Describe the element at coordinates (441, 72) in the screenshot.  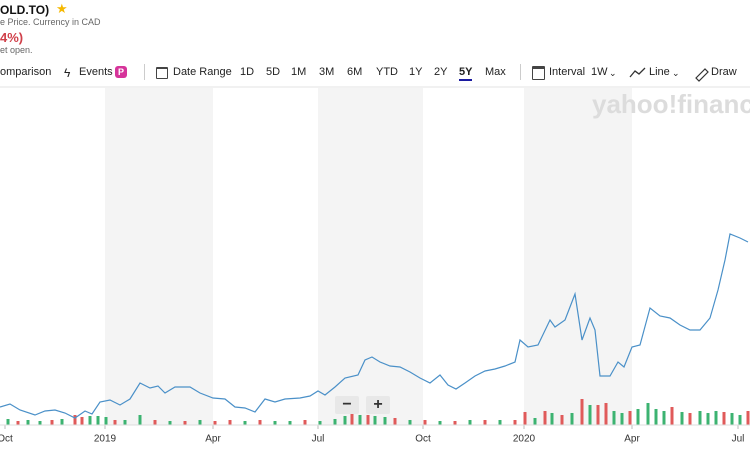
I see `range-button: 2Y` at that location.